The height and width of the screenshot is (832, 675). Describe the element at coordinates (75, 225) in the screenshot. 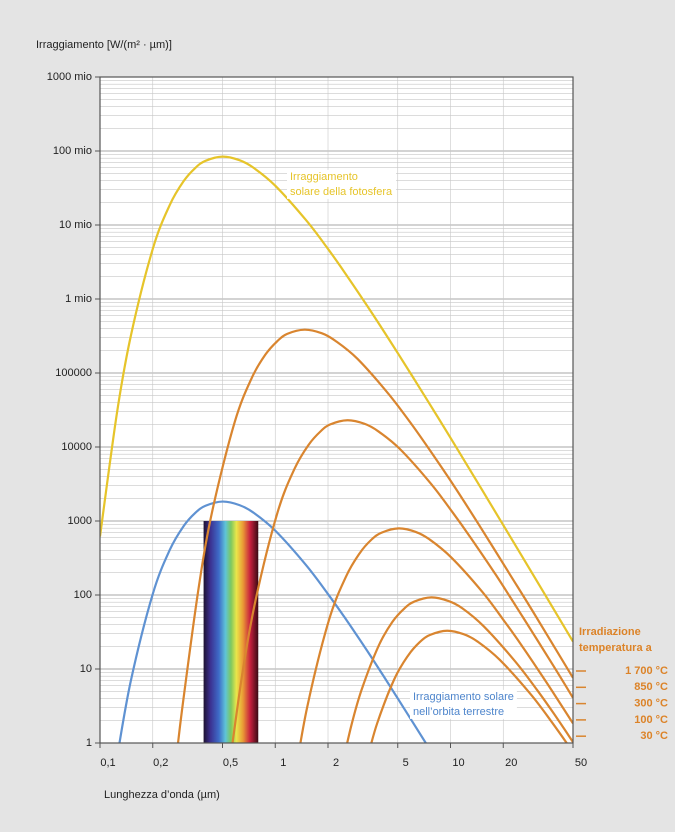

I see `y-tick-label: 10 mio` at that location.